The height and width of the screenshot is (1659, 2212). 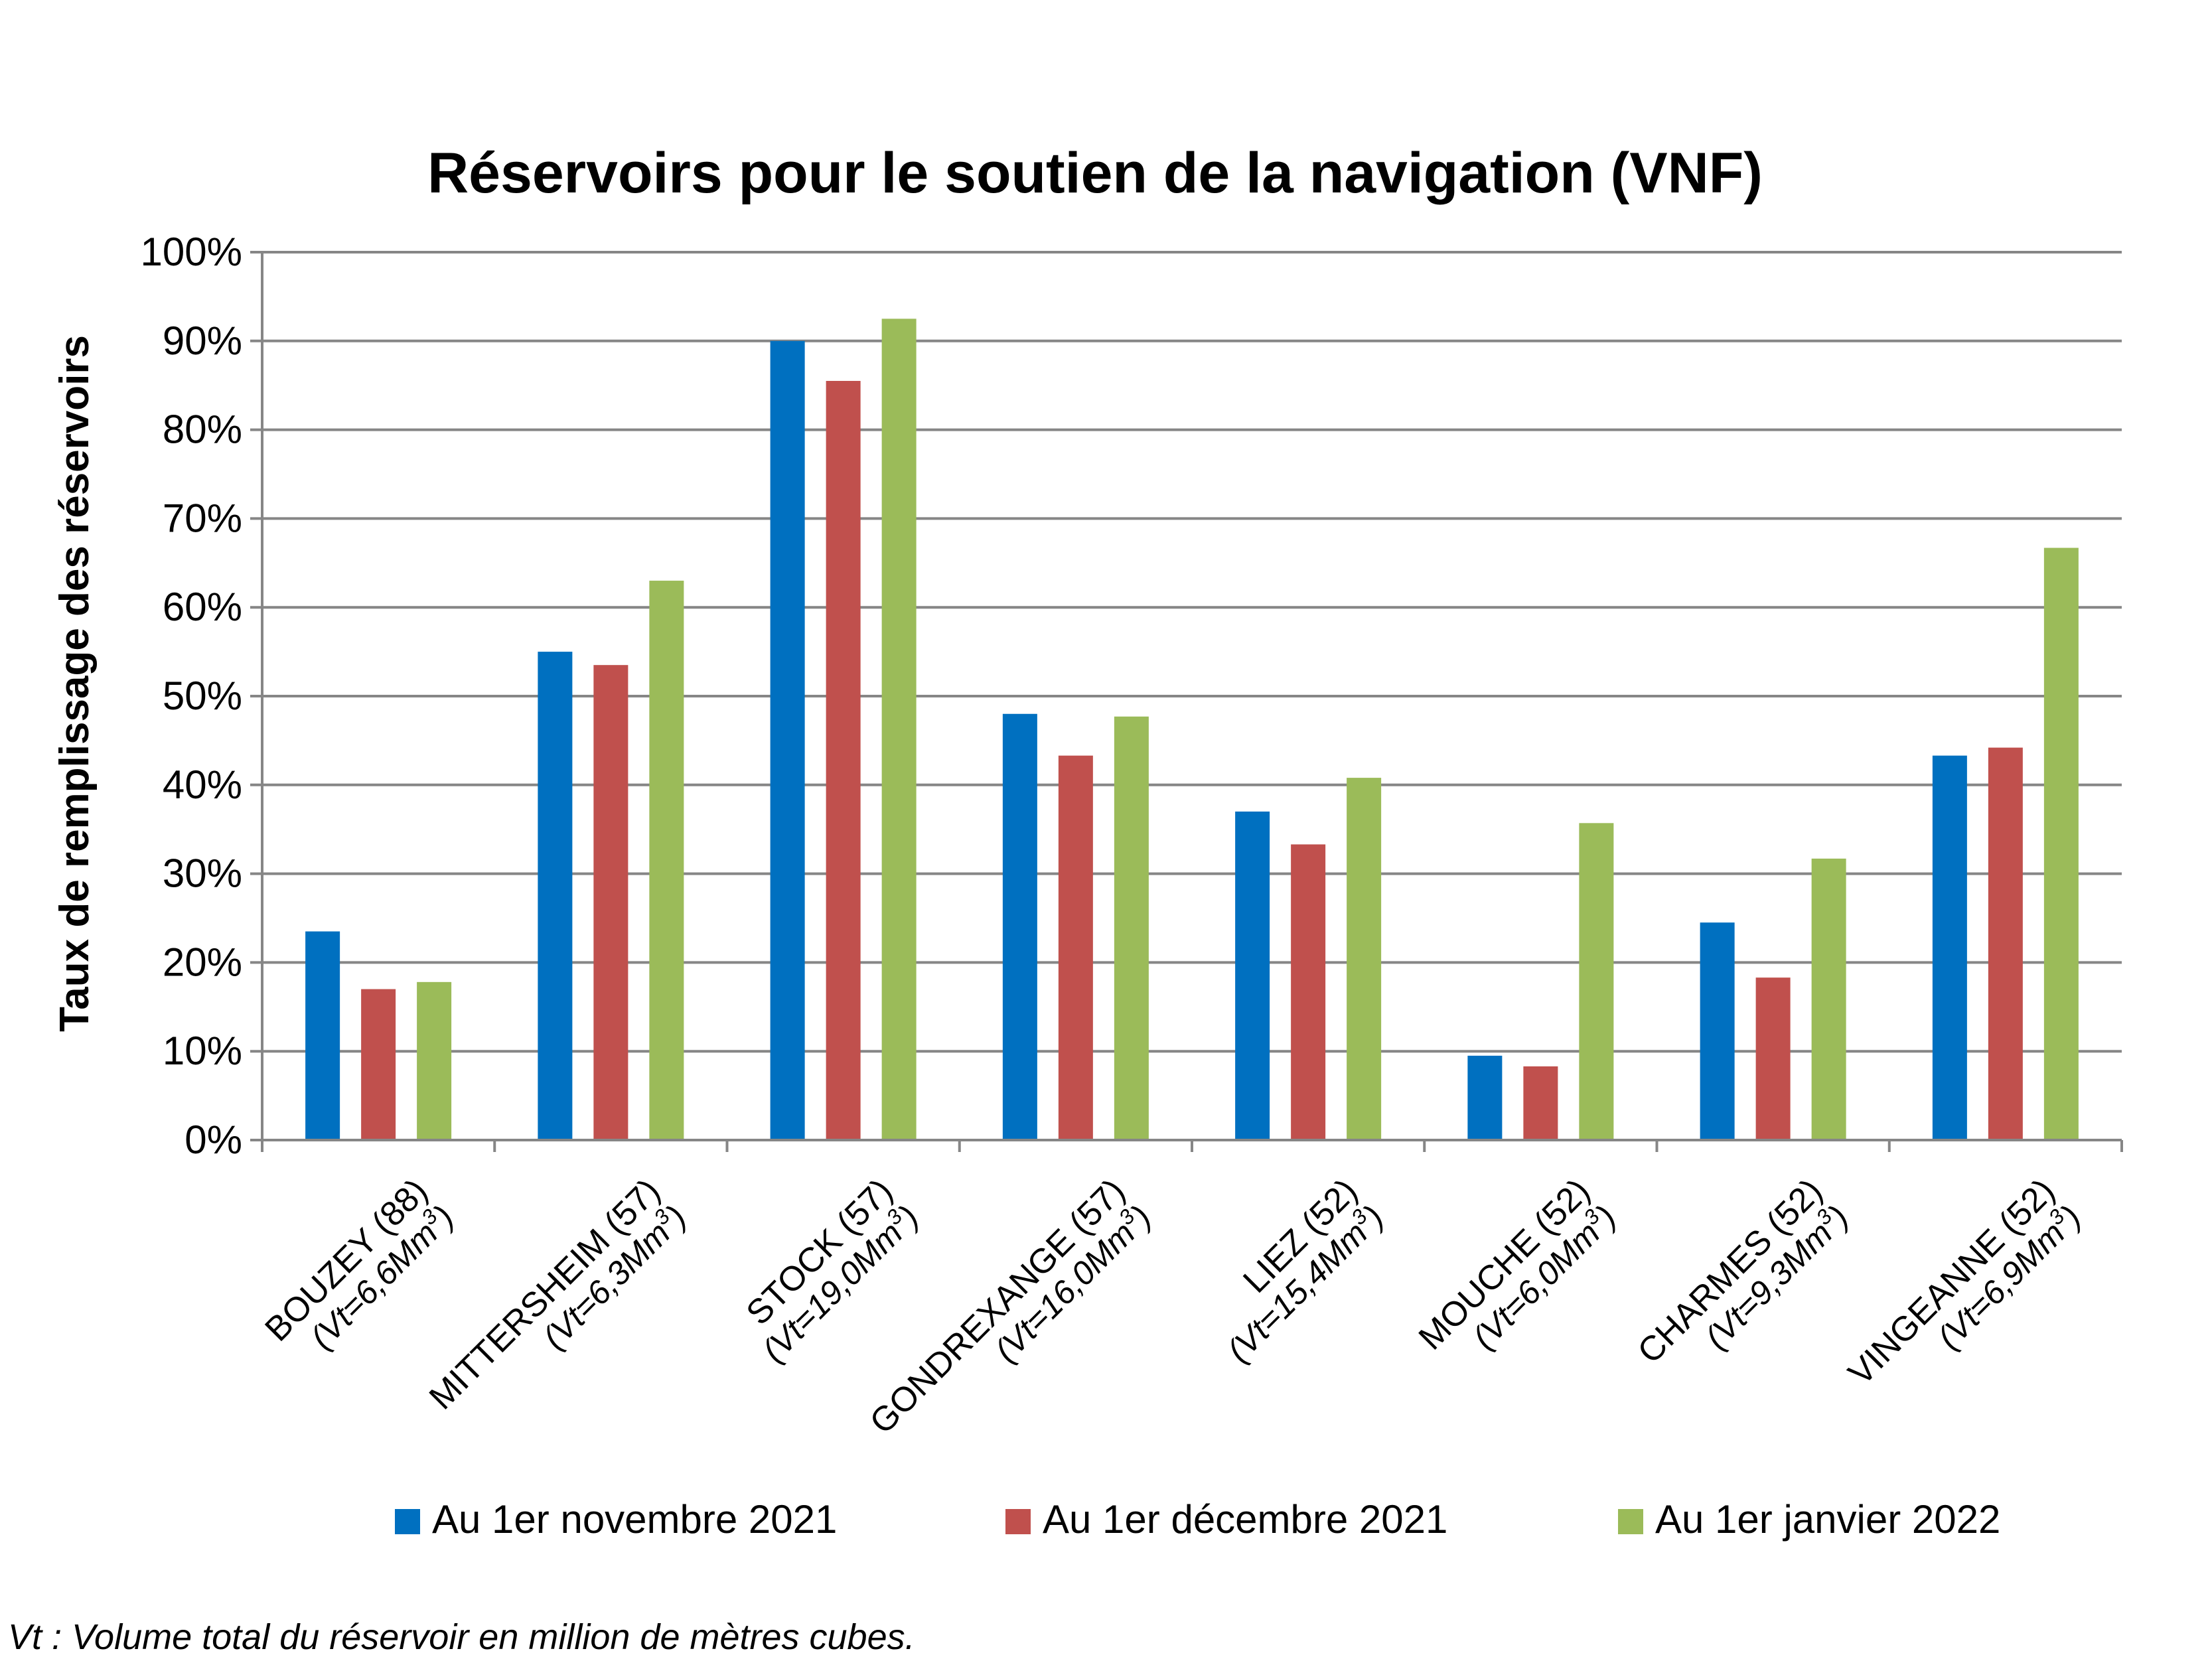 What do you see at coordinates (202, 784) in the screenshot?
I see `y-tick-label: 40%` at bounding box center [202, 784].